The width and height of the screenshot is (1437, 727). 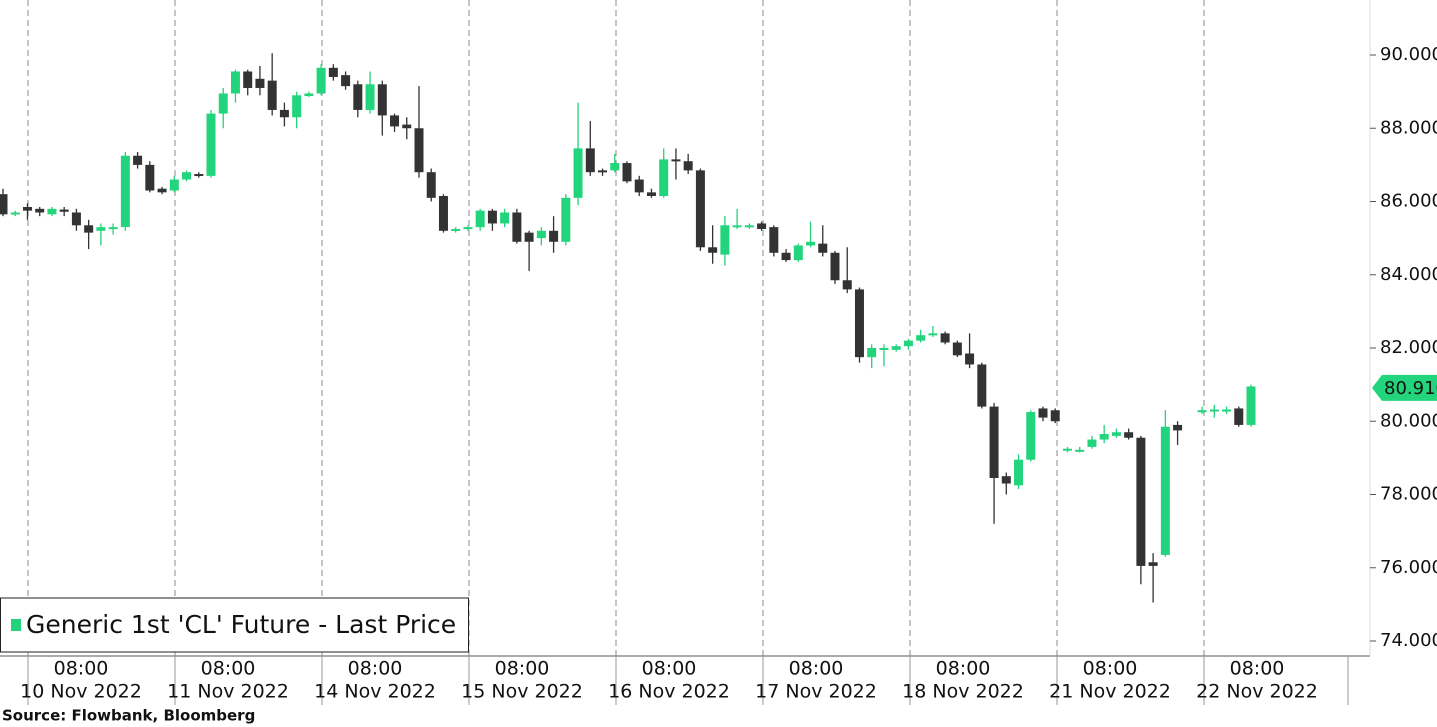 I want to click on last-price-tag, so click(x=1404, y=387).